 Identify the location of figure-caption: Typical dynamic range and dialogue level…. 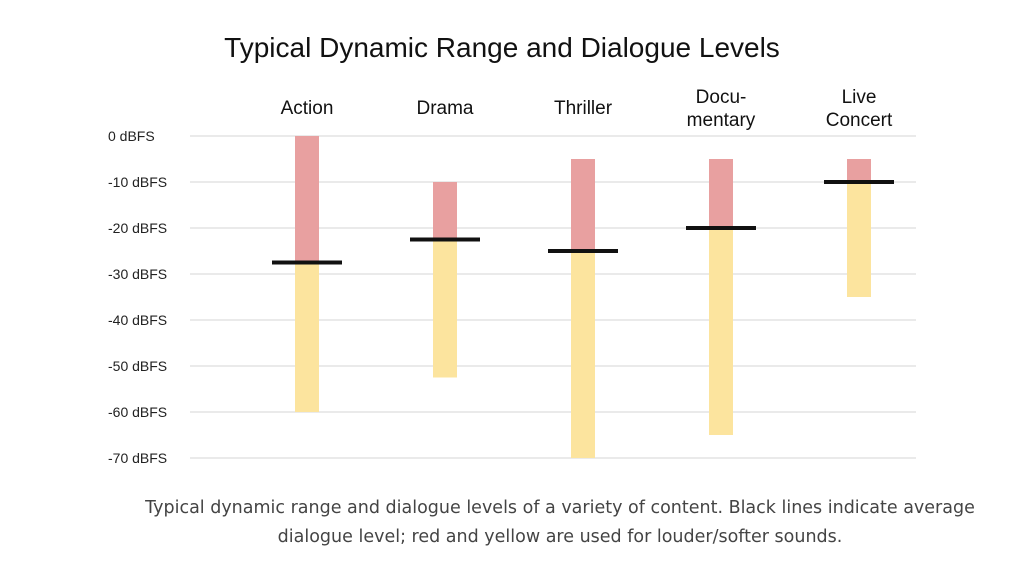
(560, 523).